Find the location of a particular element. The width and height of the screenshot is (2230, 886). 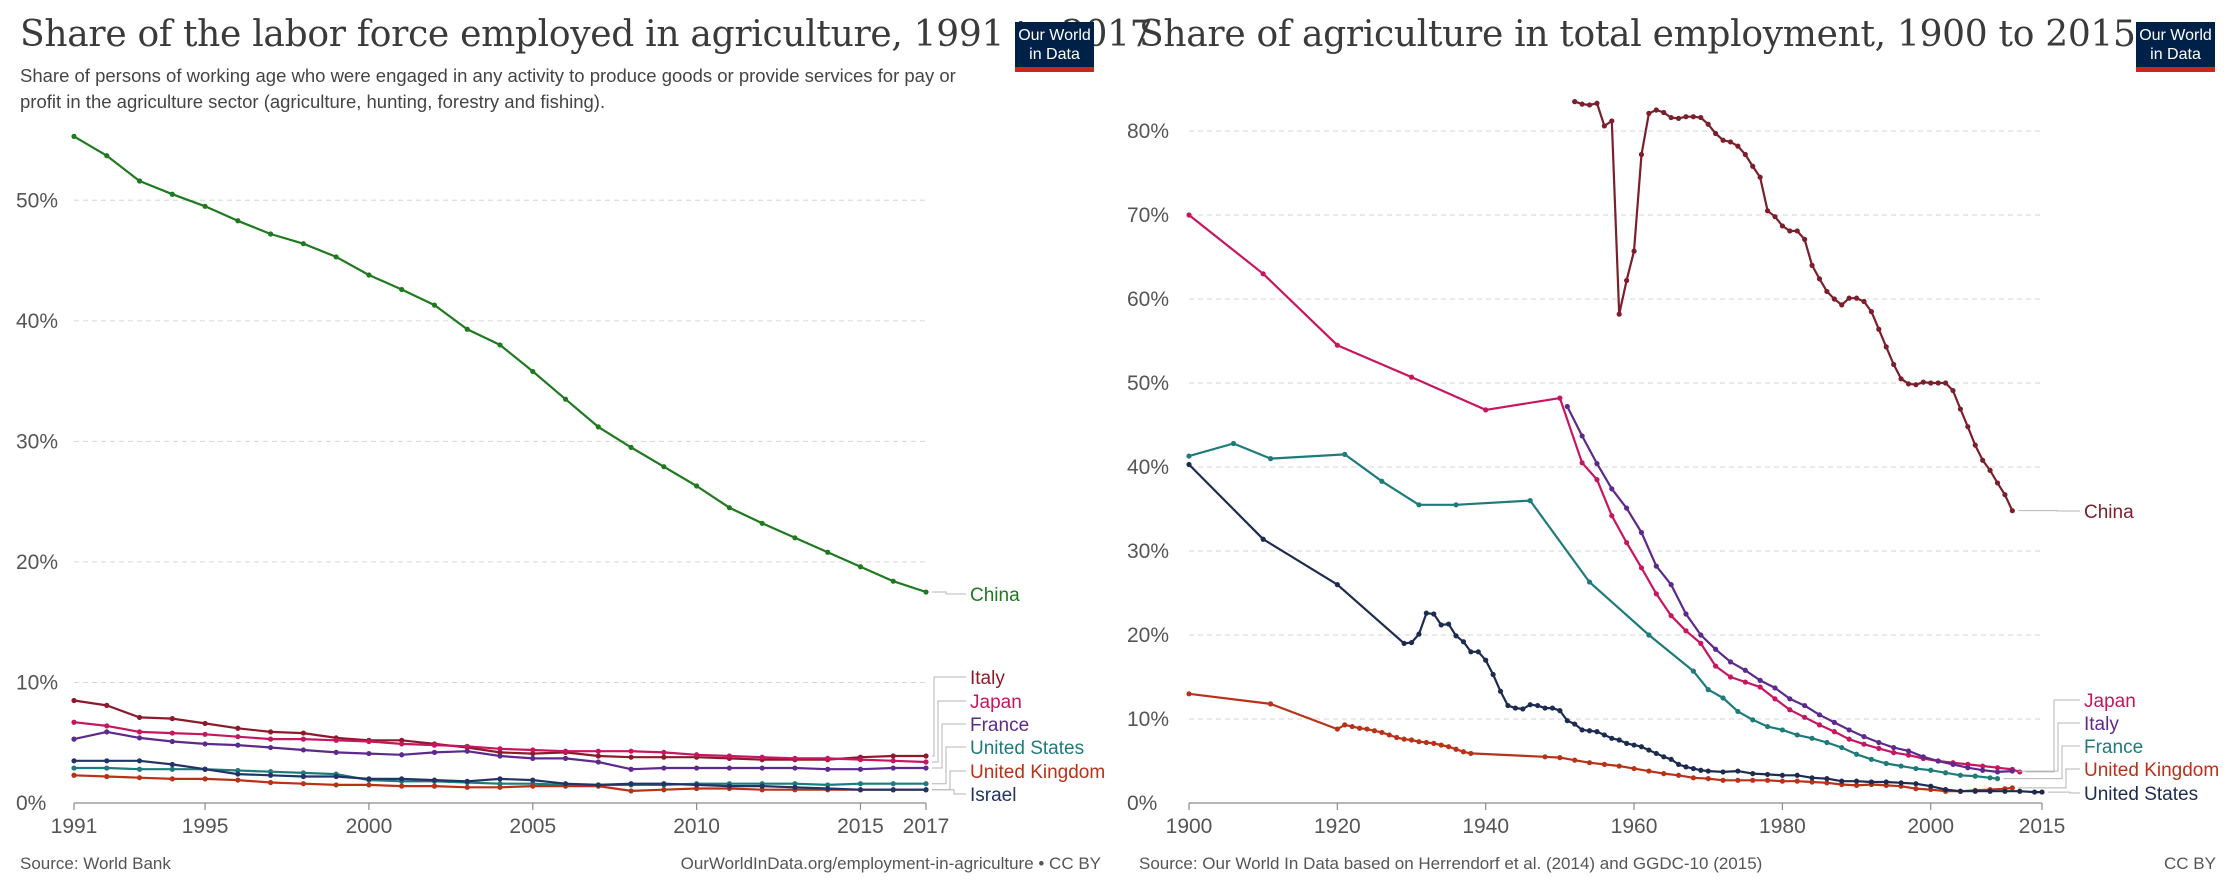

series-label-israel: Israel is located at coordinates (993, 795).